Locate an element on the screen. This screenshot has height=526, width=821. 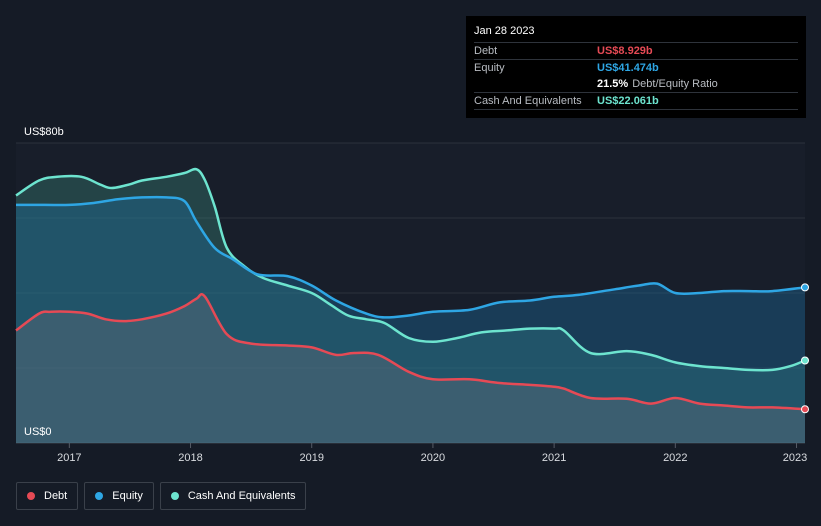
x-tick-label: 2018 is located at coordinates (190, 458).